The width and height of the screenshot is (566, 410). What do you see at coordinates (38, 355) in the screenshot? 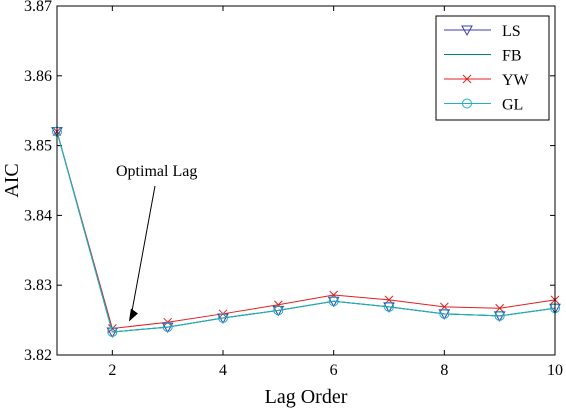
I see `y-tick-label: 3.82` at bounding box center [38, 355].